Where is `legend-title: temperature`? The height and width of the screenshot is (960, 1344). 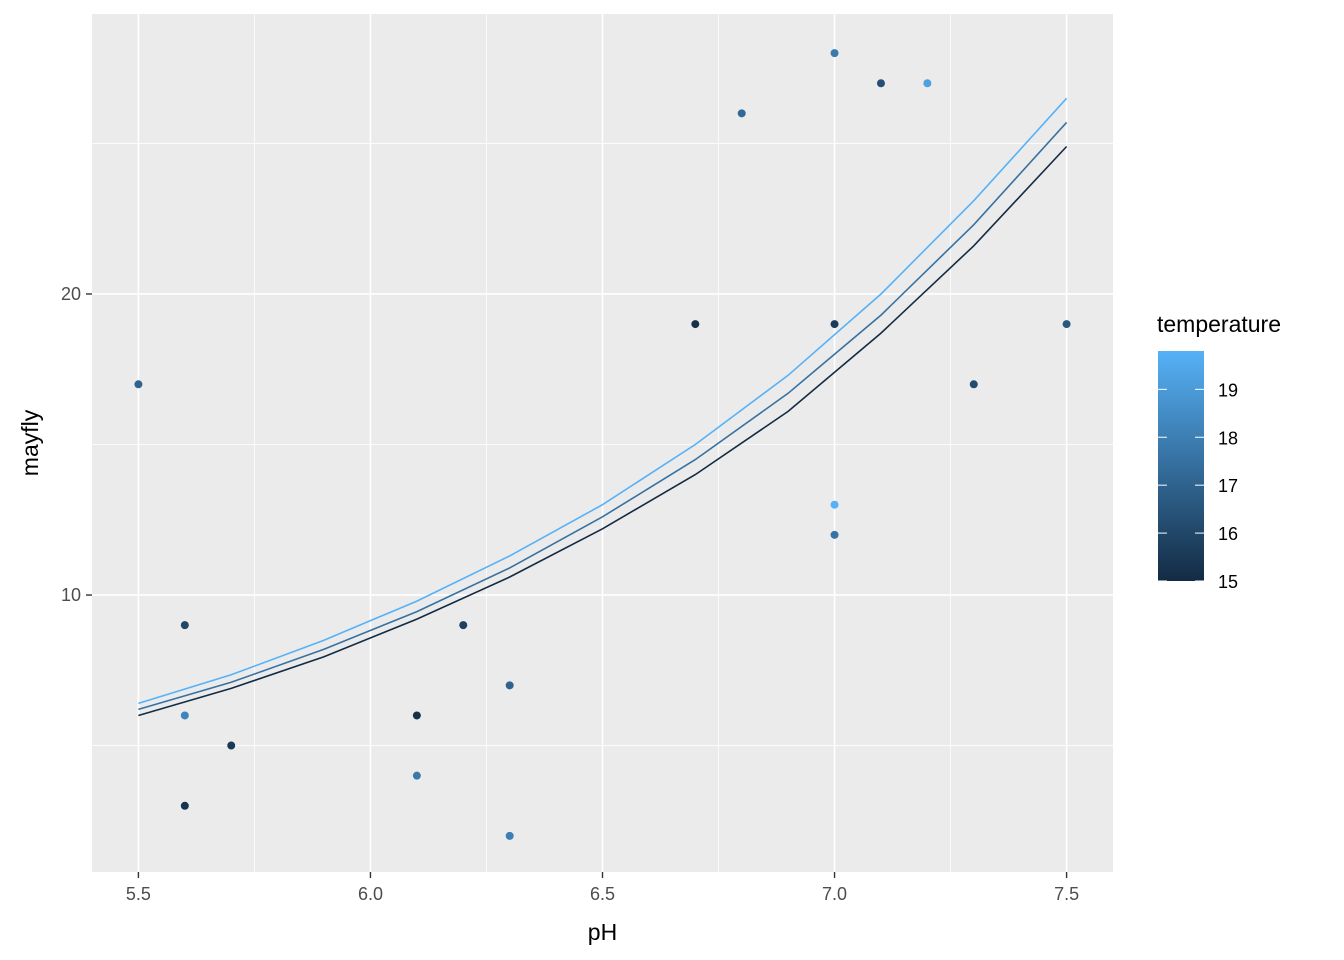
legend-title: temperature is located at coordinates (1219, 324).